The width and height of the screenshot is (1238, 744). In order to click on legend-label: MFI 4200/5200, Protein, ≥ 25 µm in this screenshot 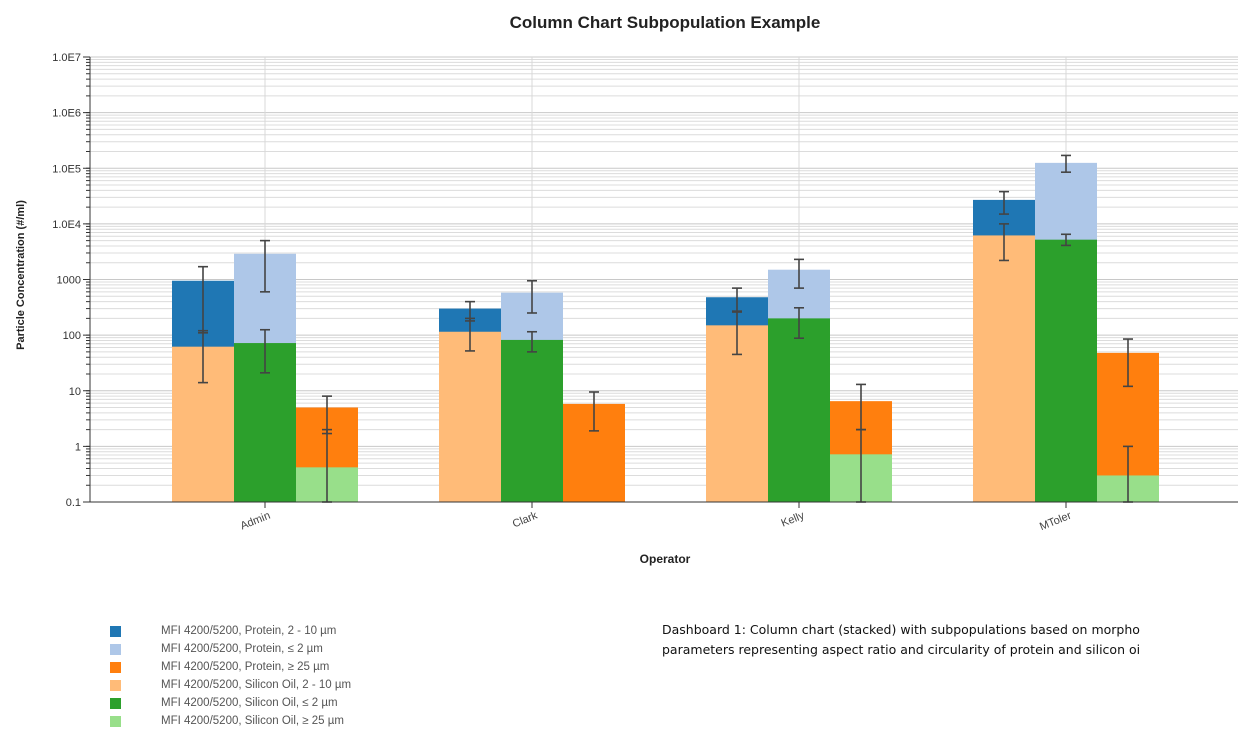, I will do `click(245, 667)`.